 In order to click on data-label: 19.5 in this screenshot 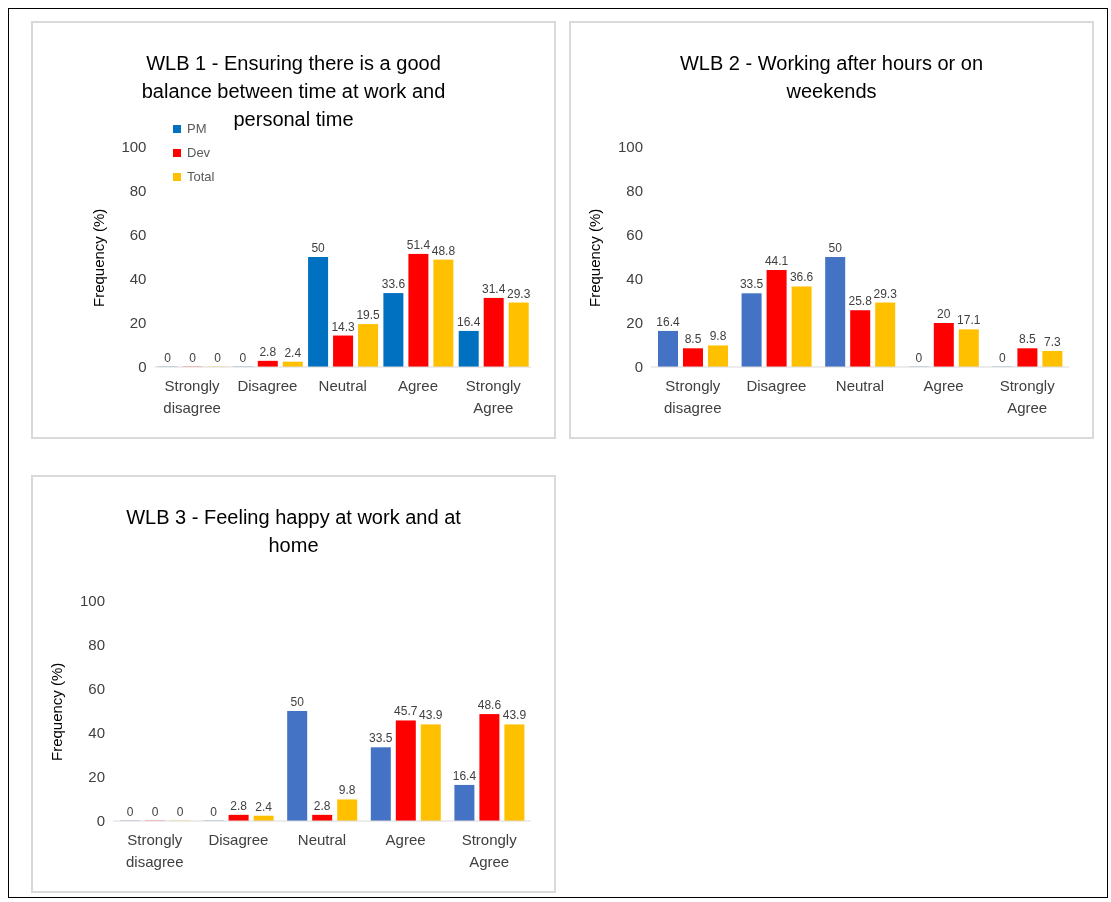, I will do `click(368, 315)`.